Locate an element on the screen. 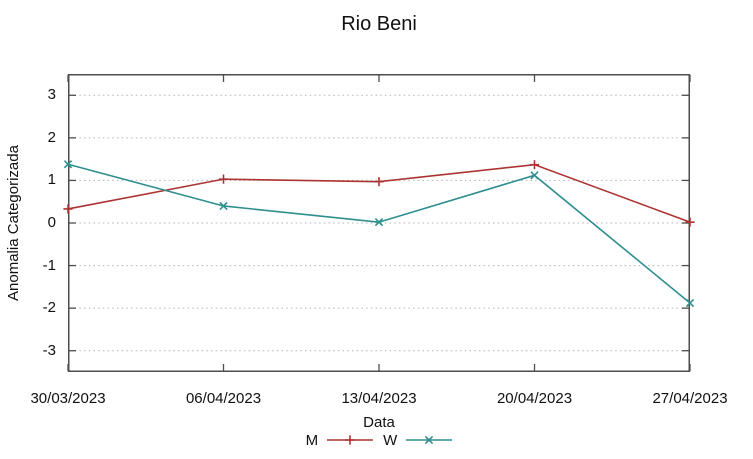 The height and width of the screenshot is (459, 753). series-W-marker-27/04/2023 is located at coordinates (690, 303).